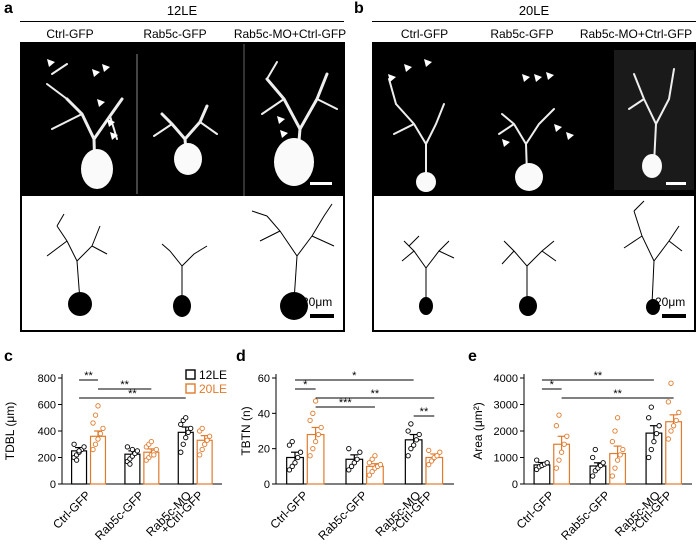  I want to click on panel-label-a: a, so click(8, 8).